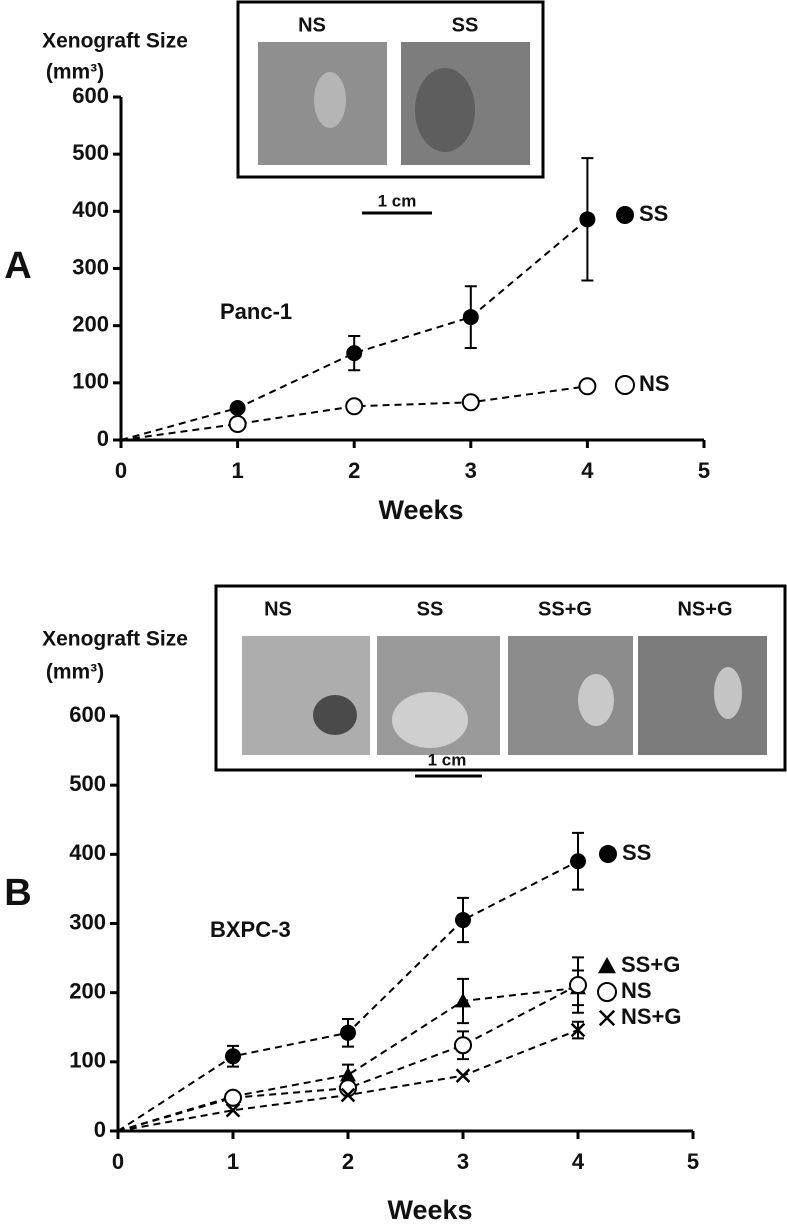 This screenshot has width=787, height=1226. What do you see at coordinates (650, 964) in the screenshot?
I see `legend-label: SS+G` at bounding box center [650, 964].